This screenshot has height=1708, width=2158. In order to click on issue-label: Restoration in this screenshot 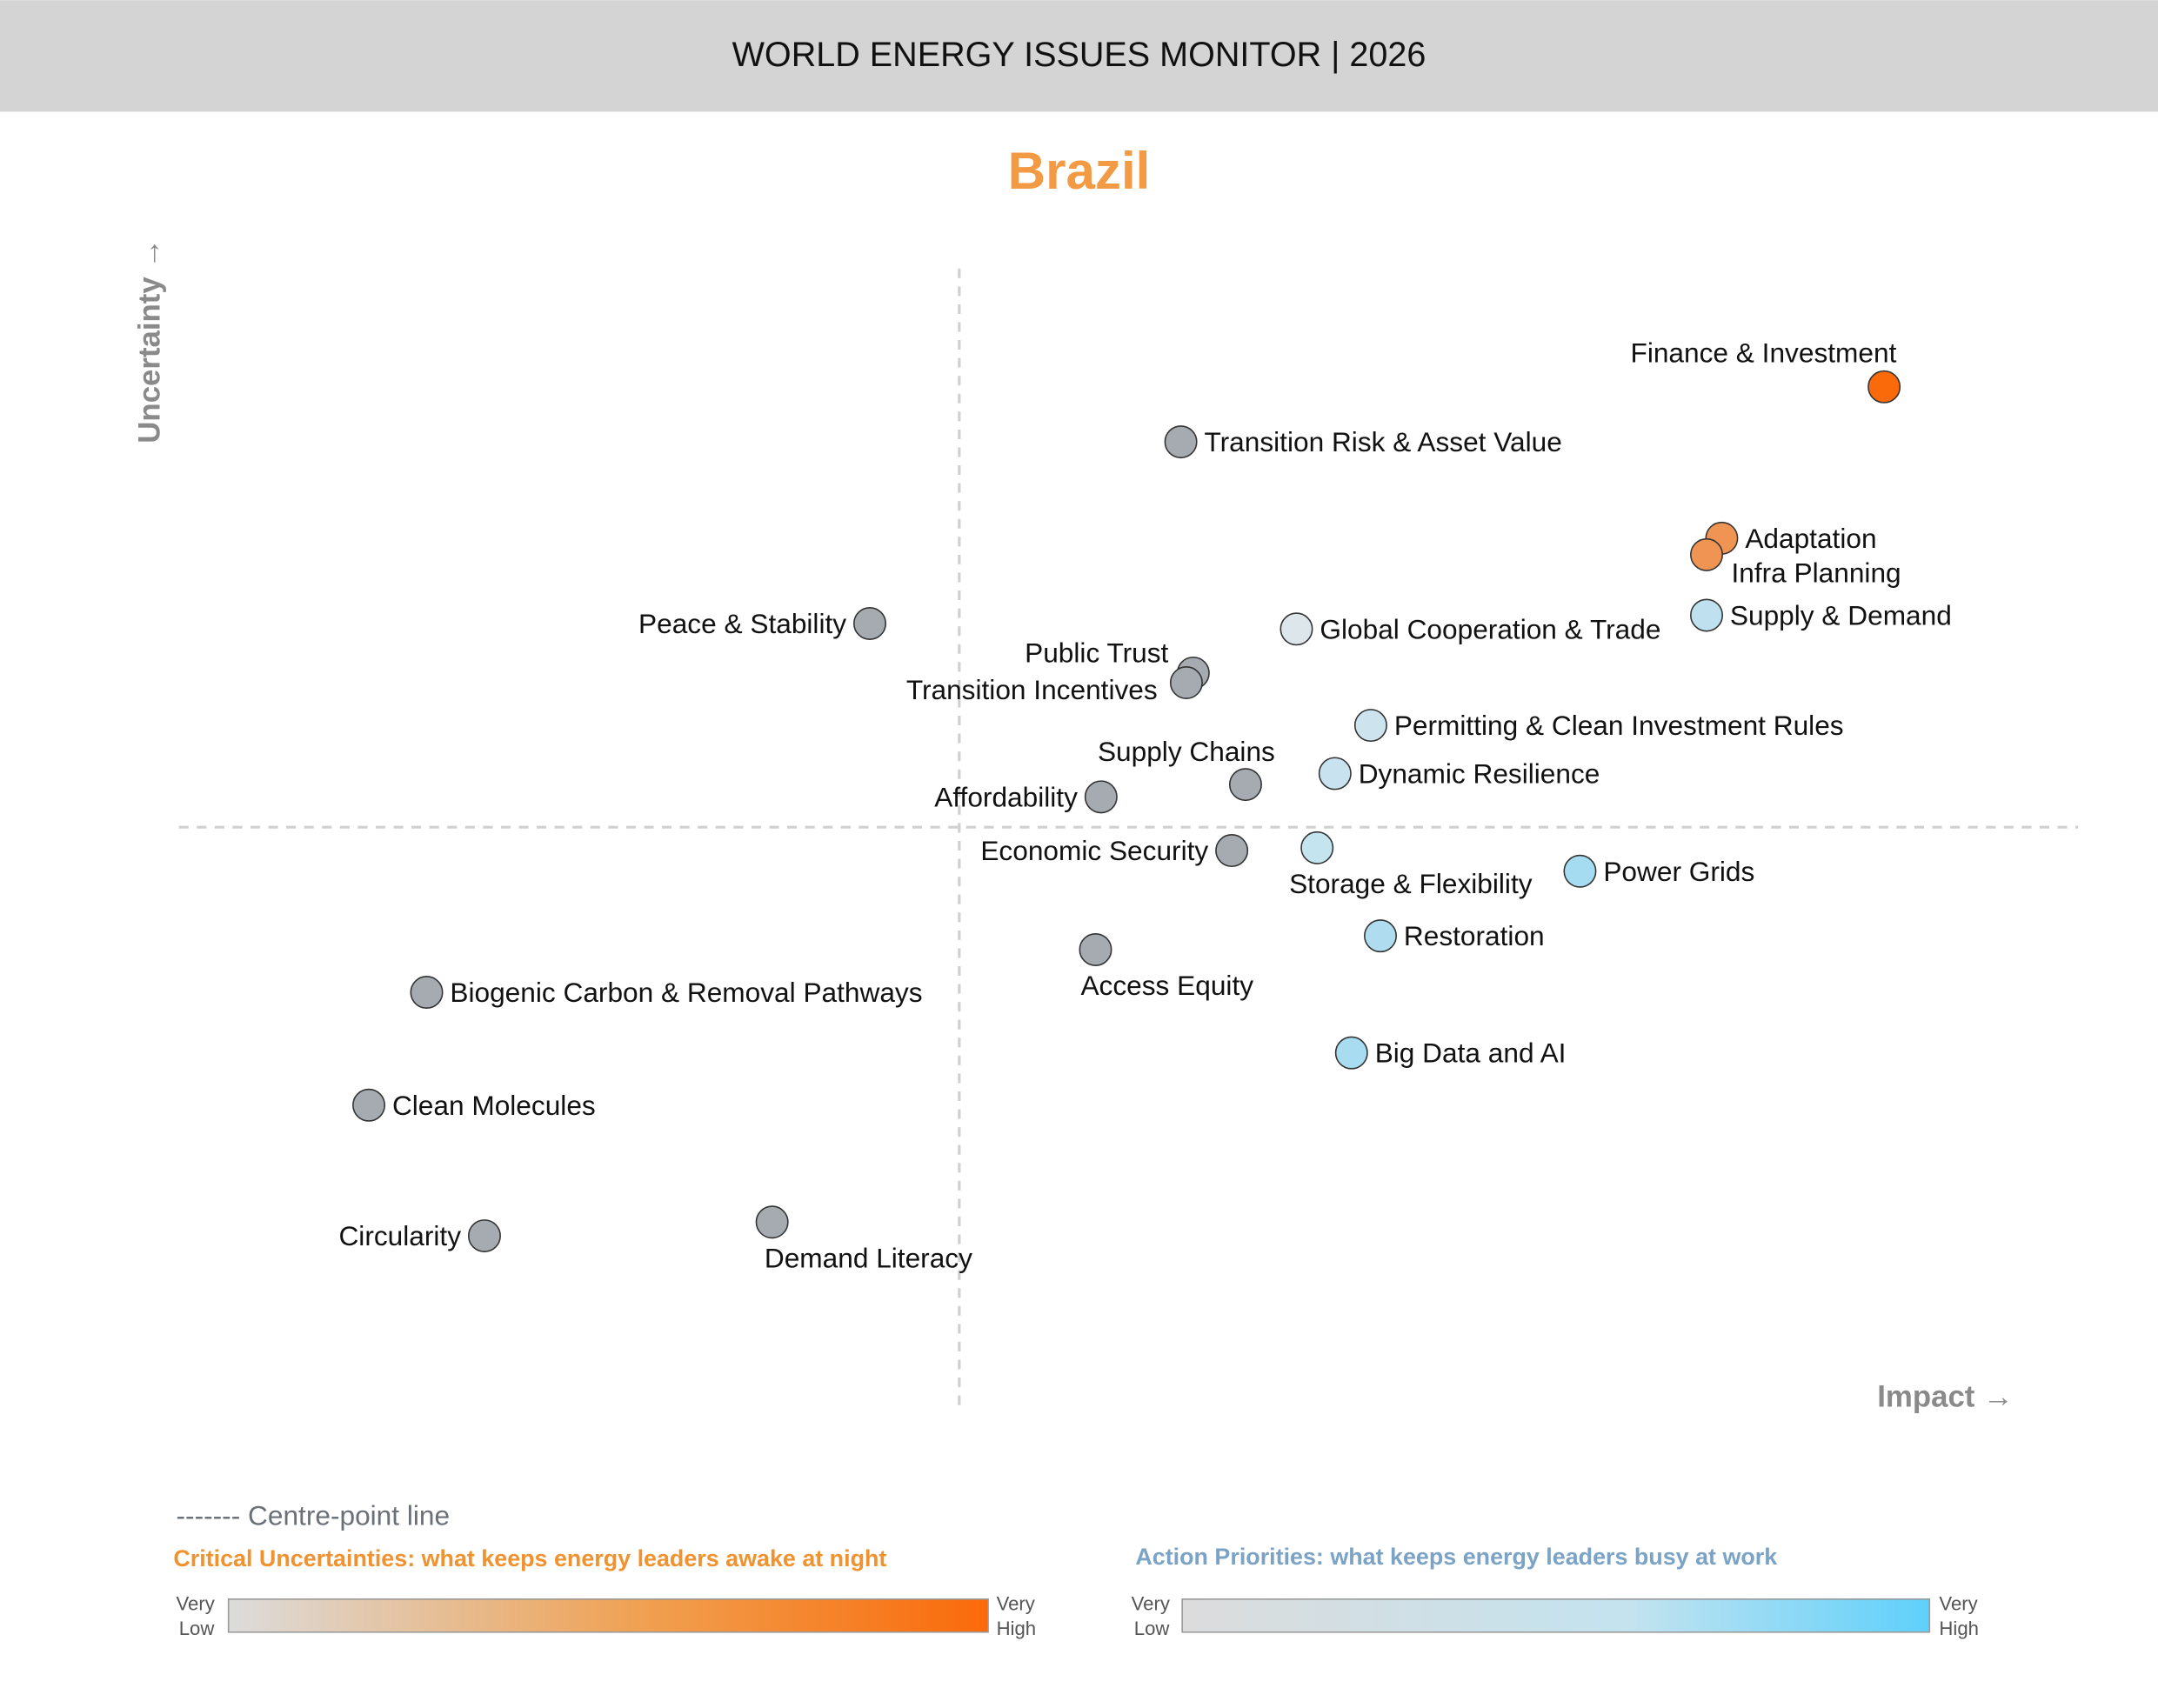, I will do `click(1474, 935)`.